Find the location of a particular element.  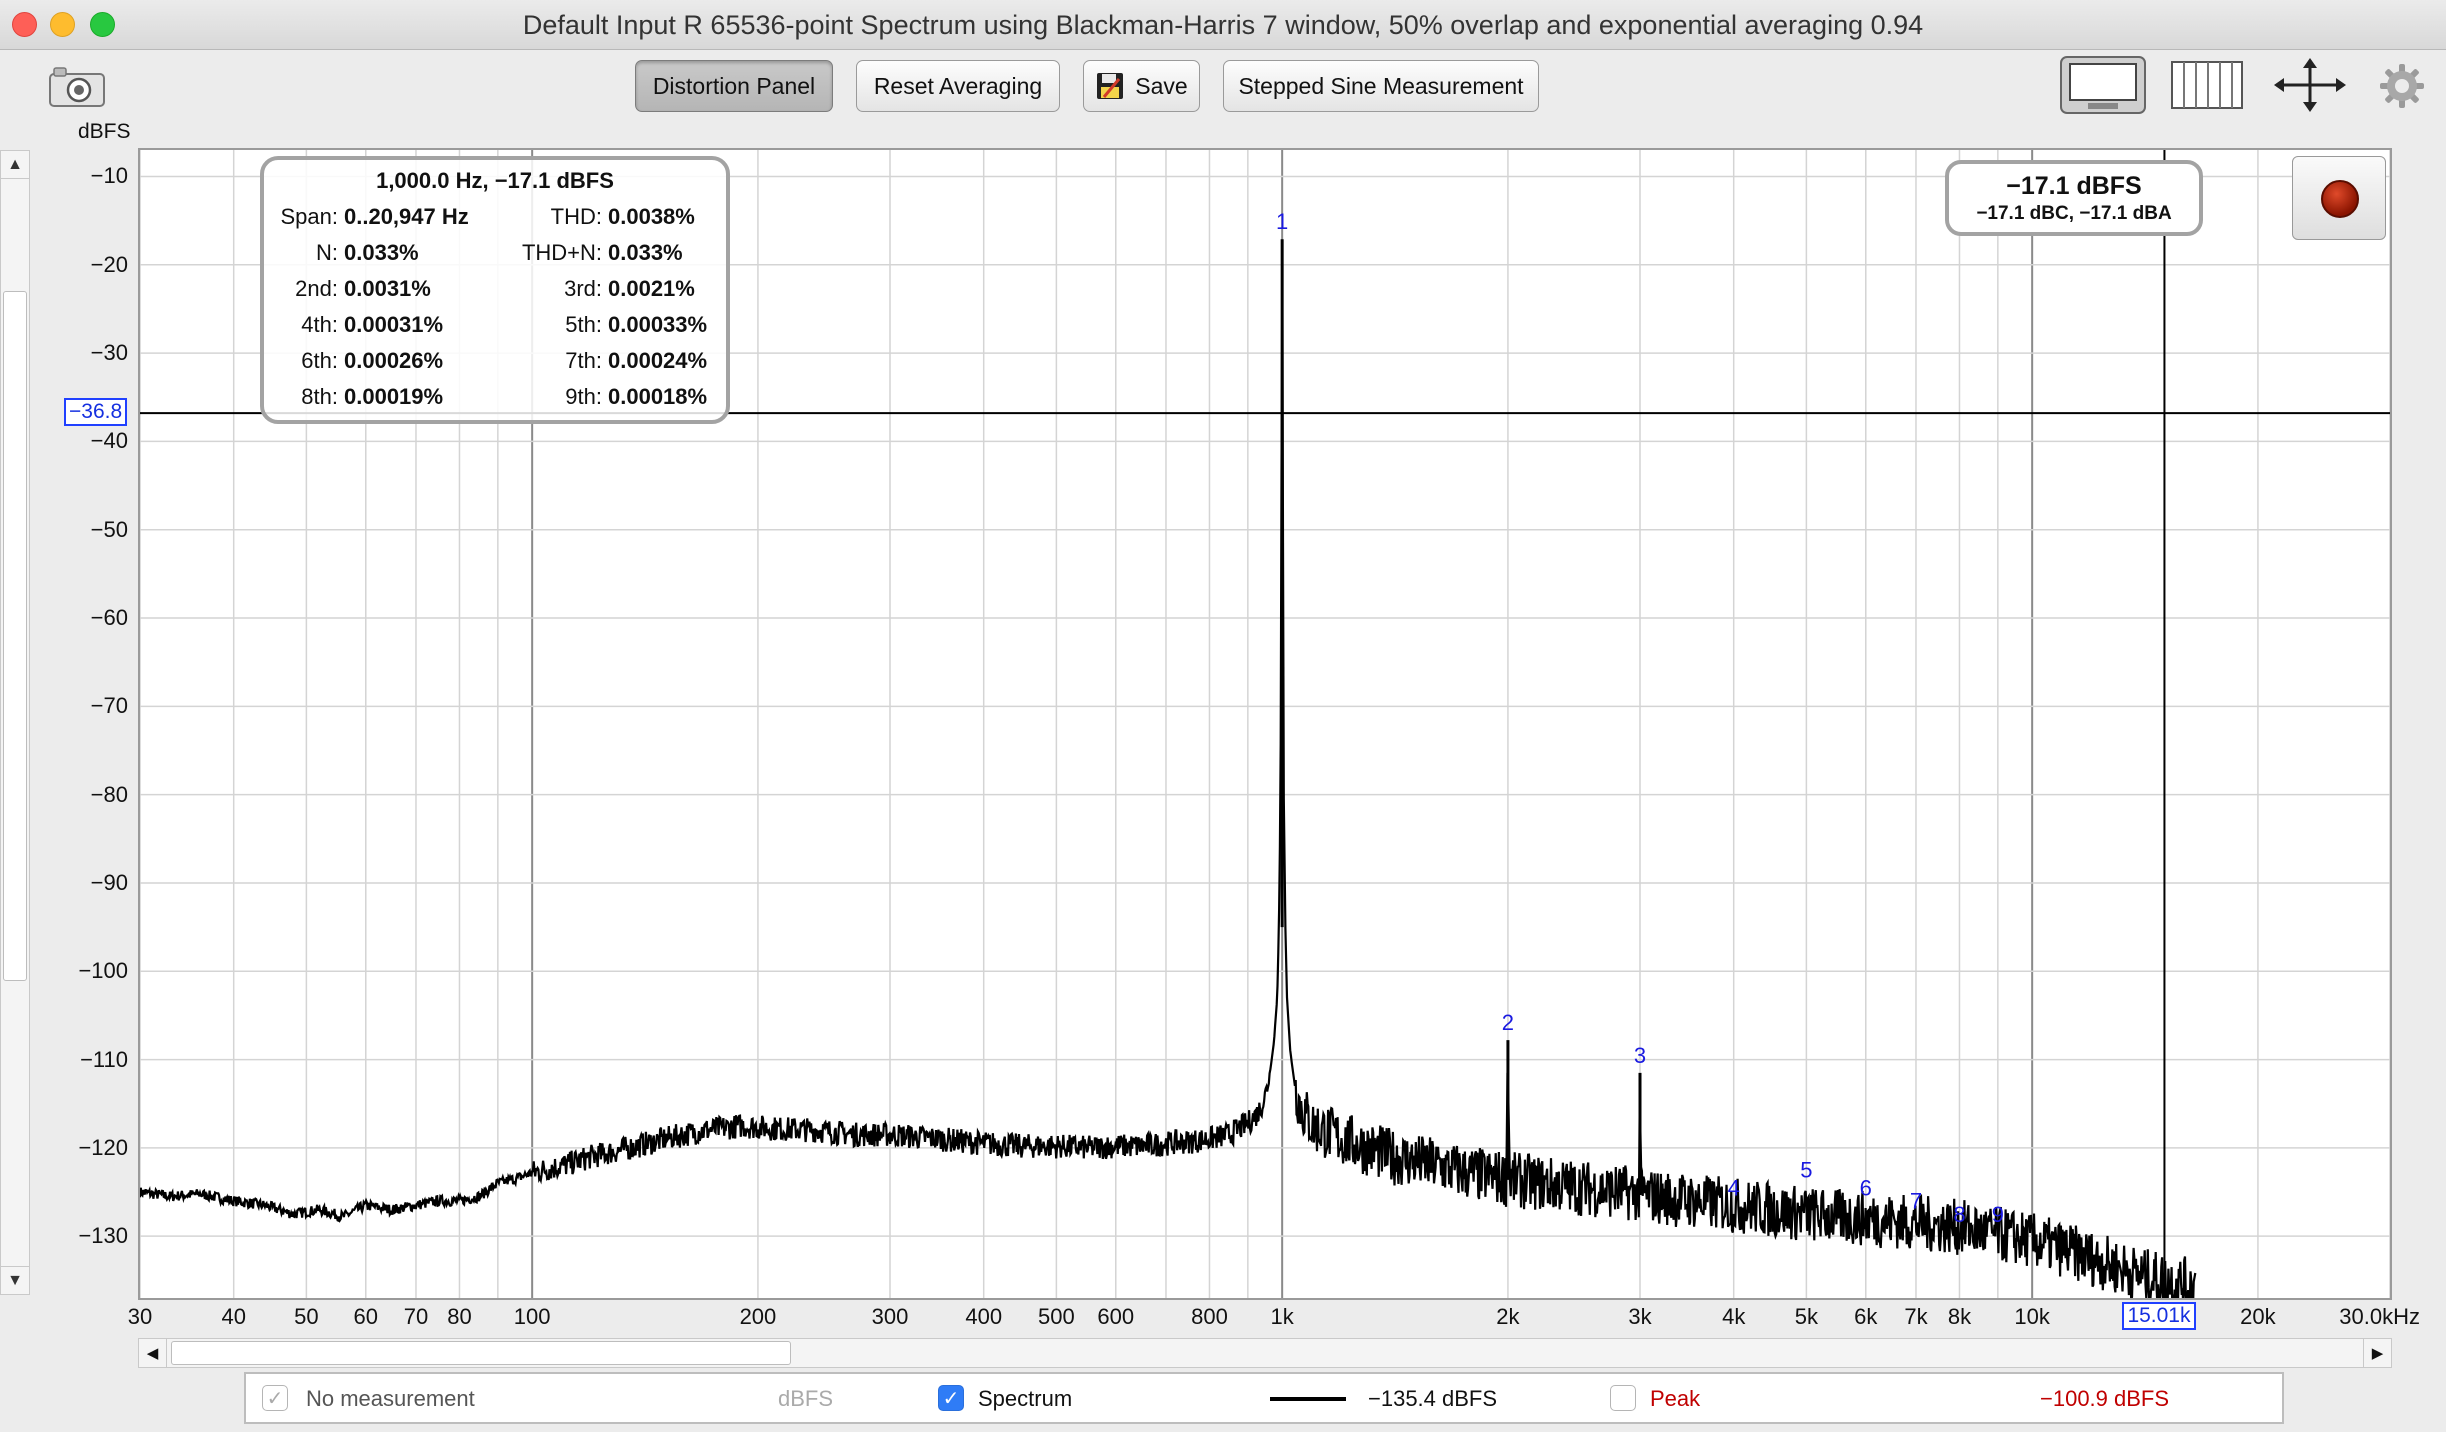

record-dot-icon is located at coordinates (2340, 199).